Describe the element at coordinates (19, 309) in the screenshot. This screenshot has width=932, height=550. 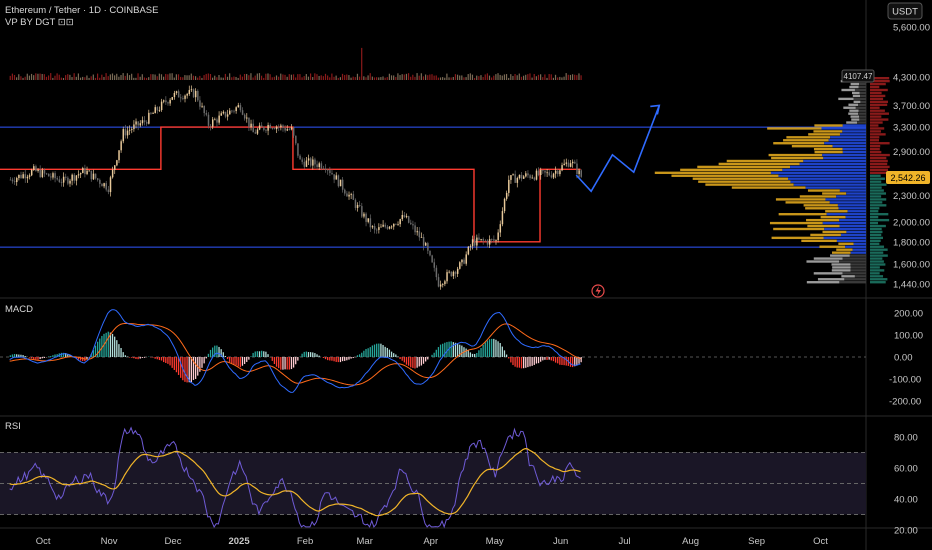
I see `macd-legend: MACD` at that location.